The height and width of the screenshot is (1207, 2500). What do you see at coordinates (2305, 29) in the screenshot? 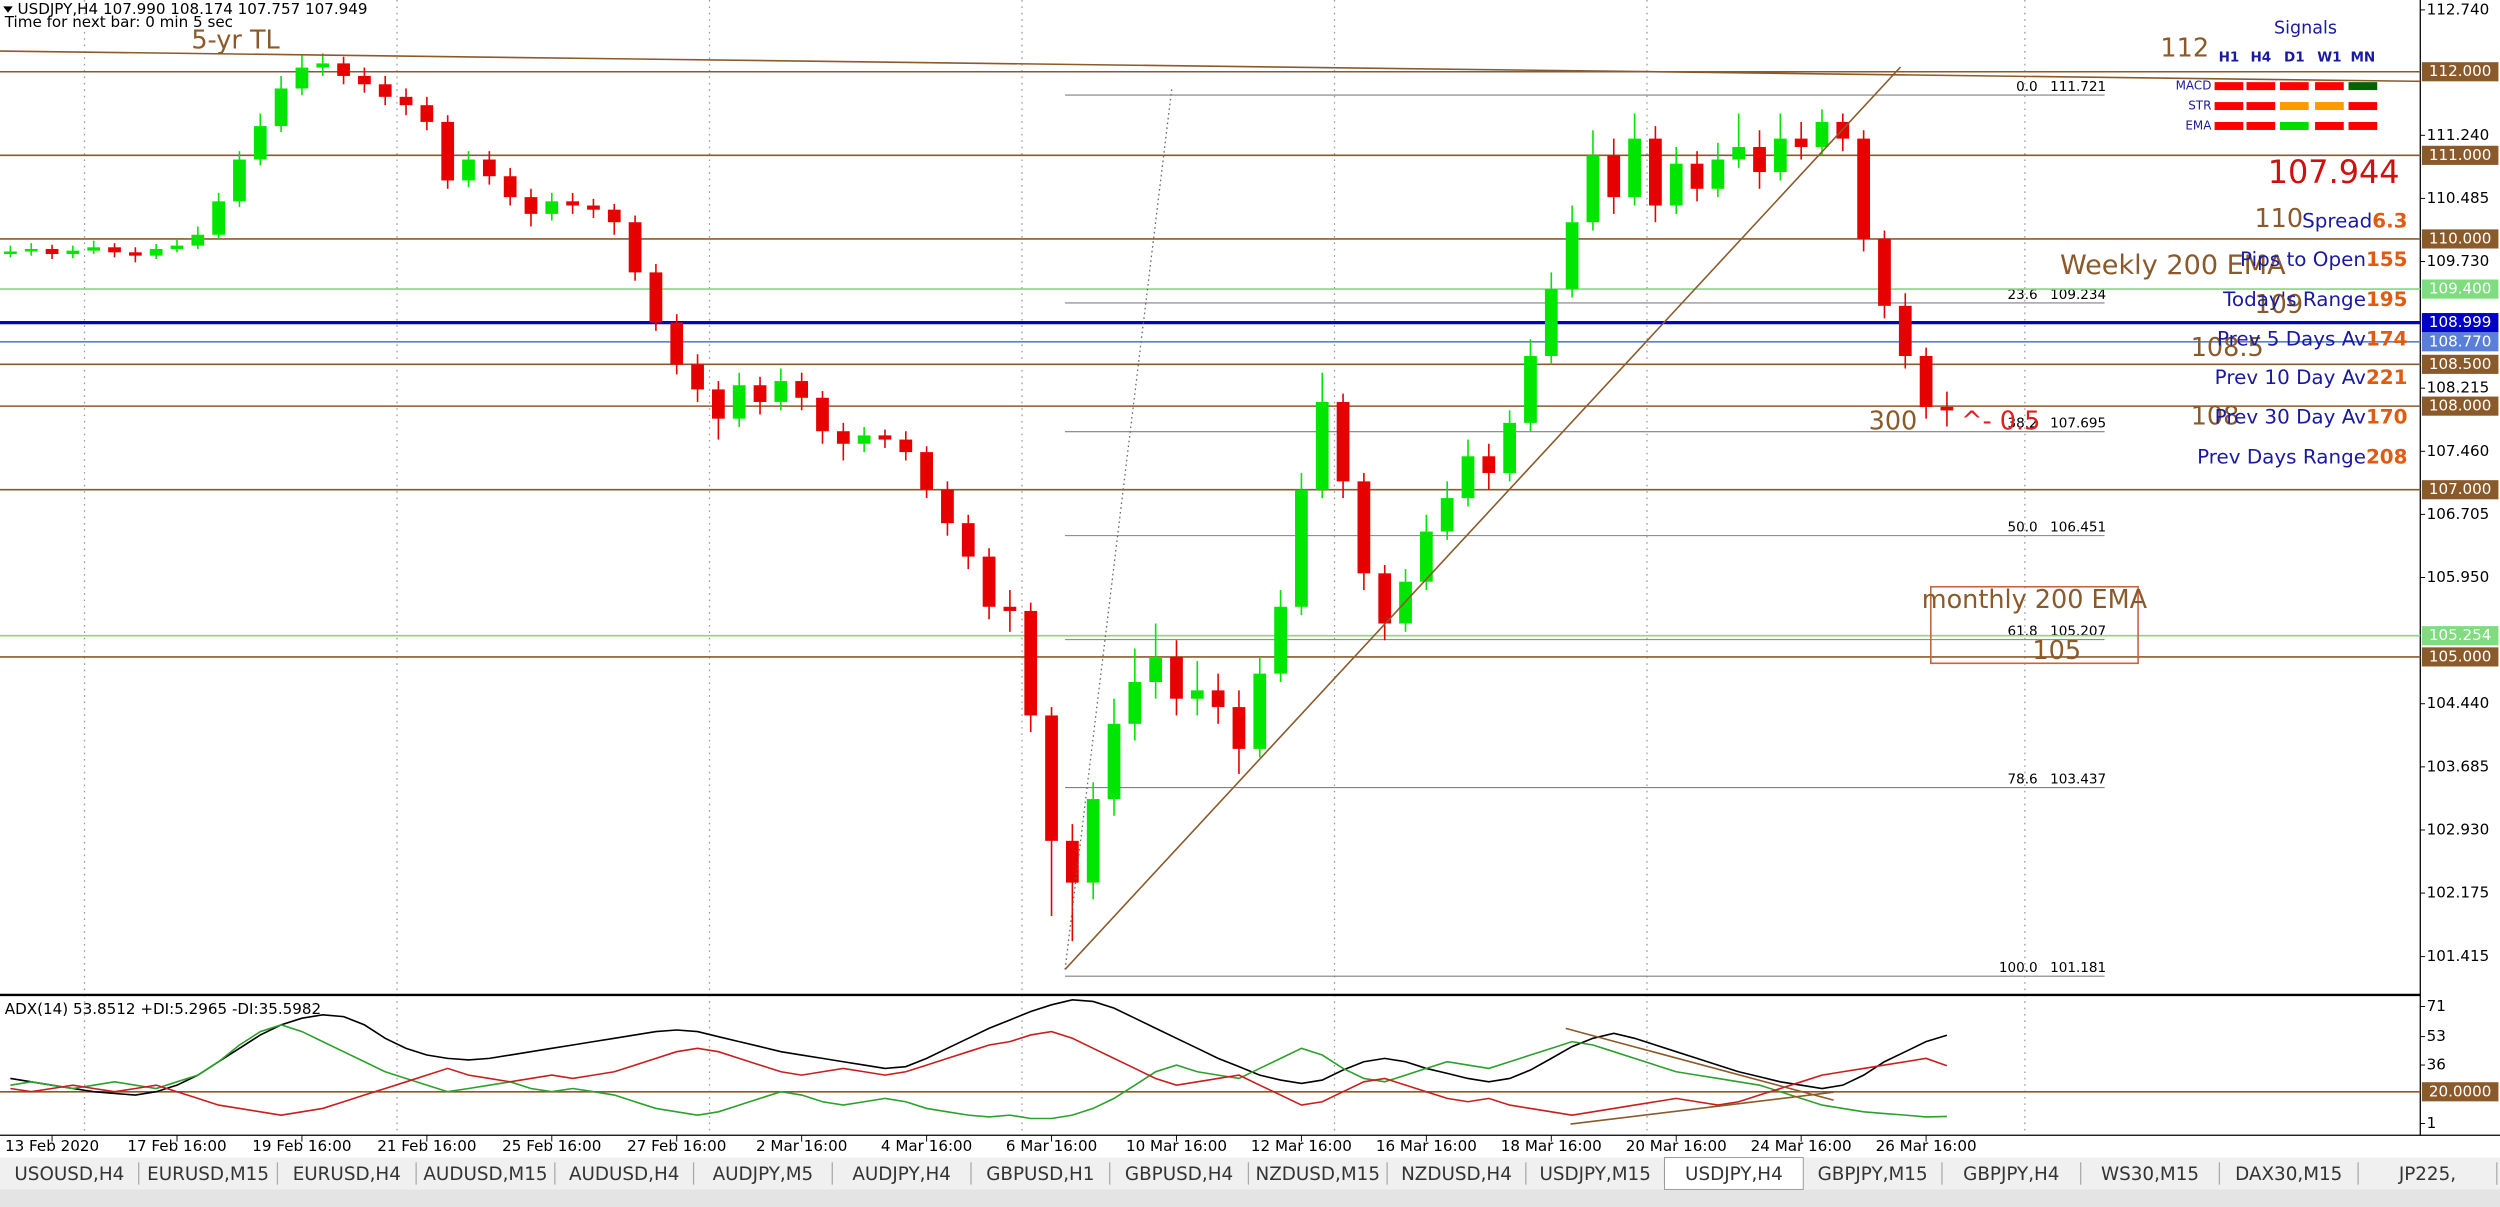
I see `signals-title: Signals` at bounding box center [2305, 29].